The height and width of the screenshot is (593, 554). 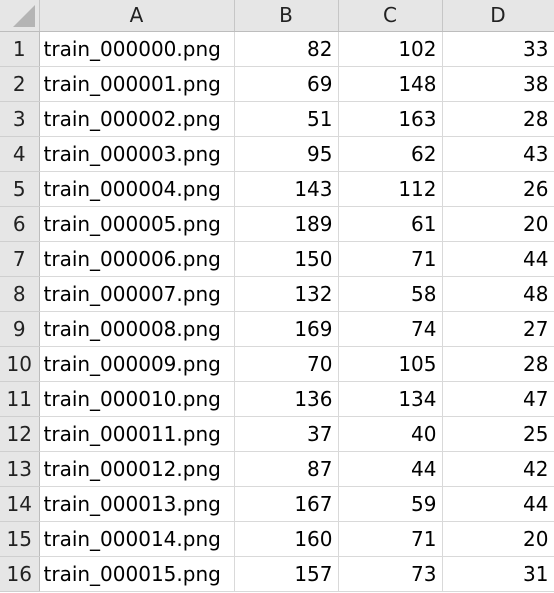 I want to click on table-row: 12 train_000011.png 37 40 25, so click(x=277, y=434).